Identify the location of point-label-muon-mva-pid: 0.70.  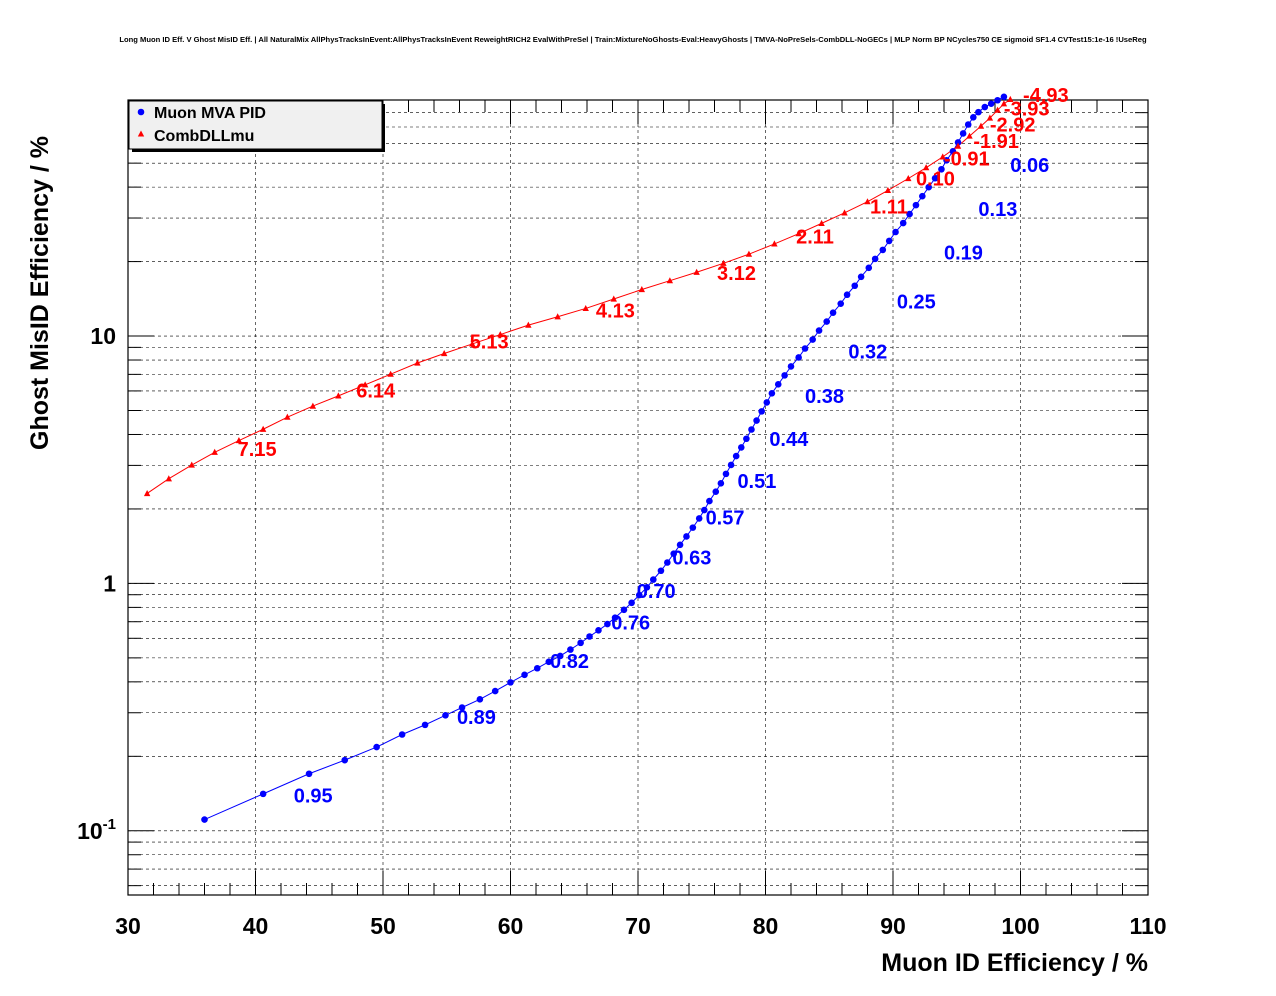
(656, 592).